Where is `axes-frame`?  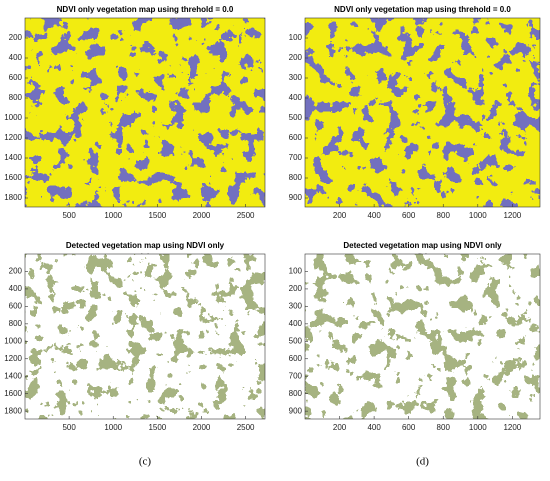 axes-frame is located at coordinates (422, 336).